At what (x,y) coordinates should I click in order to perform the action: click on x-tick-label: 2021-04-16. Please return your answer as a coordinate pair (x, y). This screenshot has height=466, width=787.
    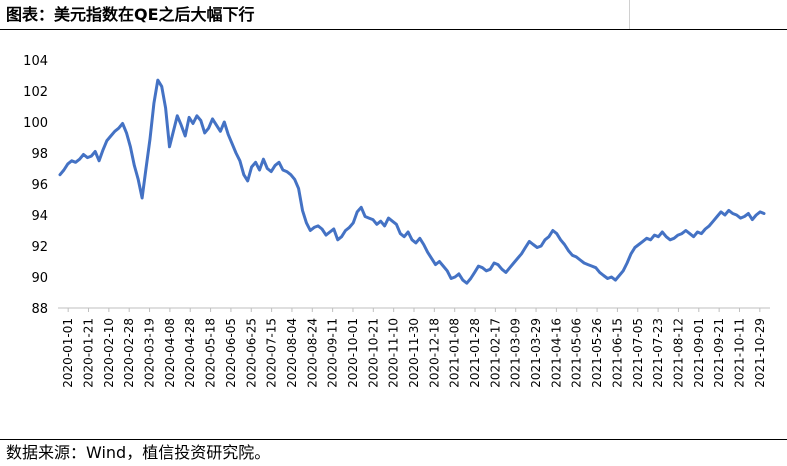
    Looking at the image, I should click on (556, 353).